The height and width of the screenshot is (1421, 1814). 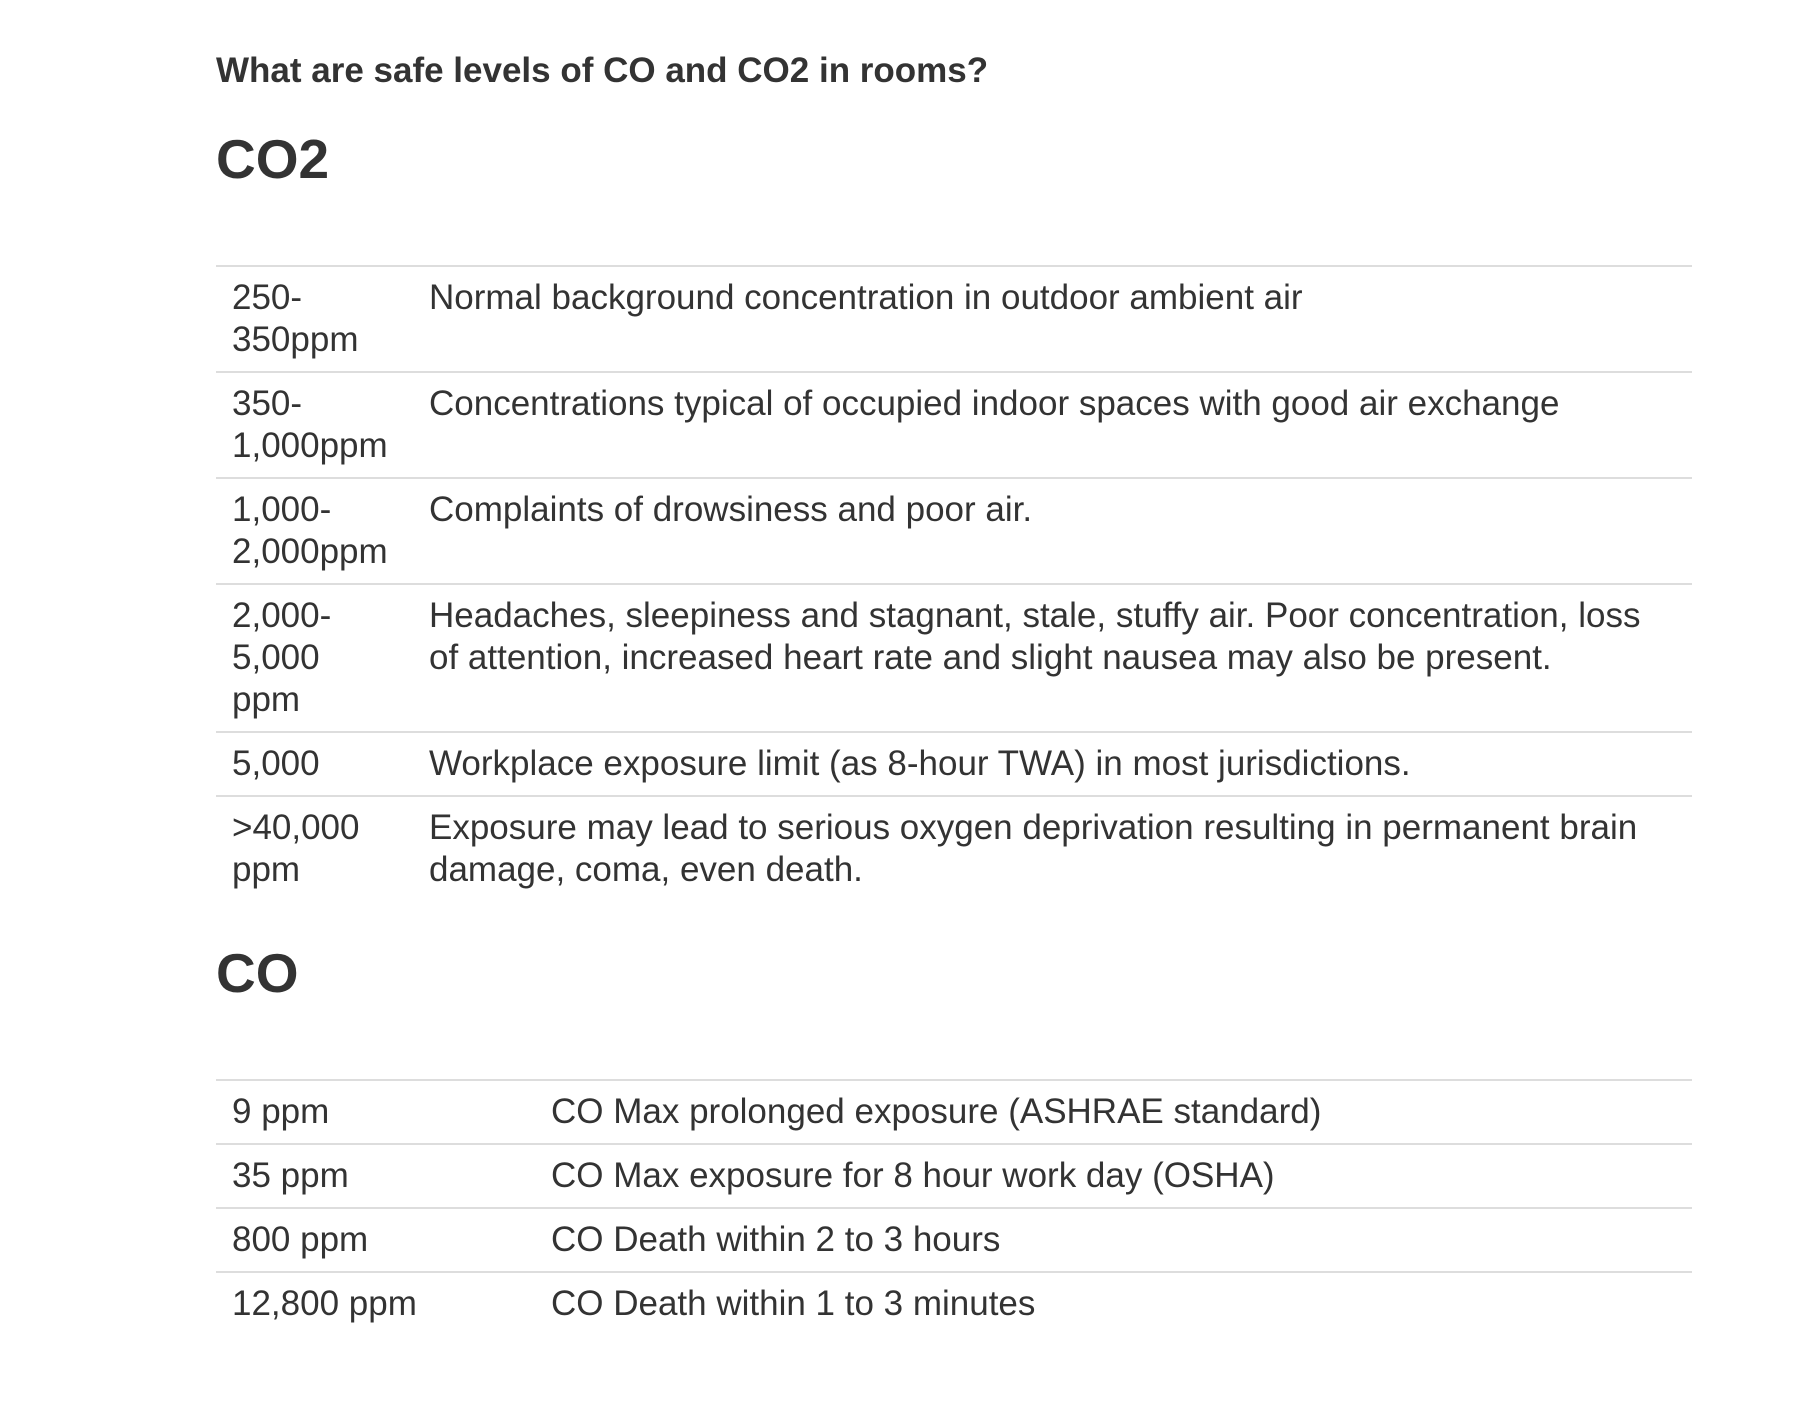 I want to click on co-description: CO Death within 1 to 3 minutes, so click(x=793, y=1303).